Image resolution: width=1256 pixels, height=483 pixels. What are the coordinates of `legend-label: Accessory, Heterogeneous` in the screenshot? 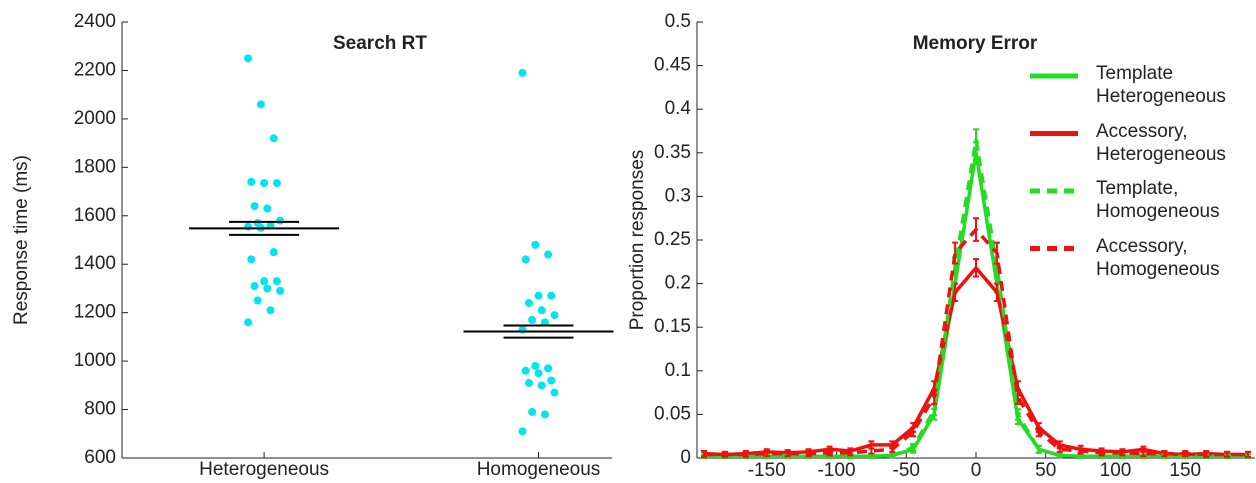 It's located at (1161, 142).